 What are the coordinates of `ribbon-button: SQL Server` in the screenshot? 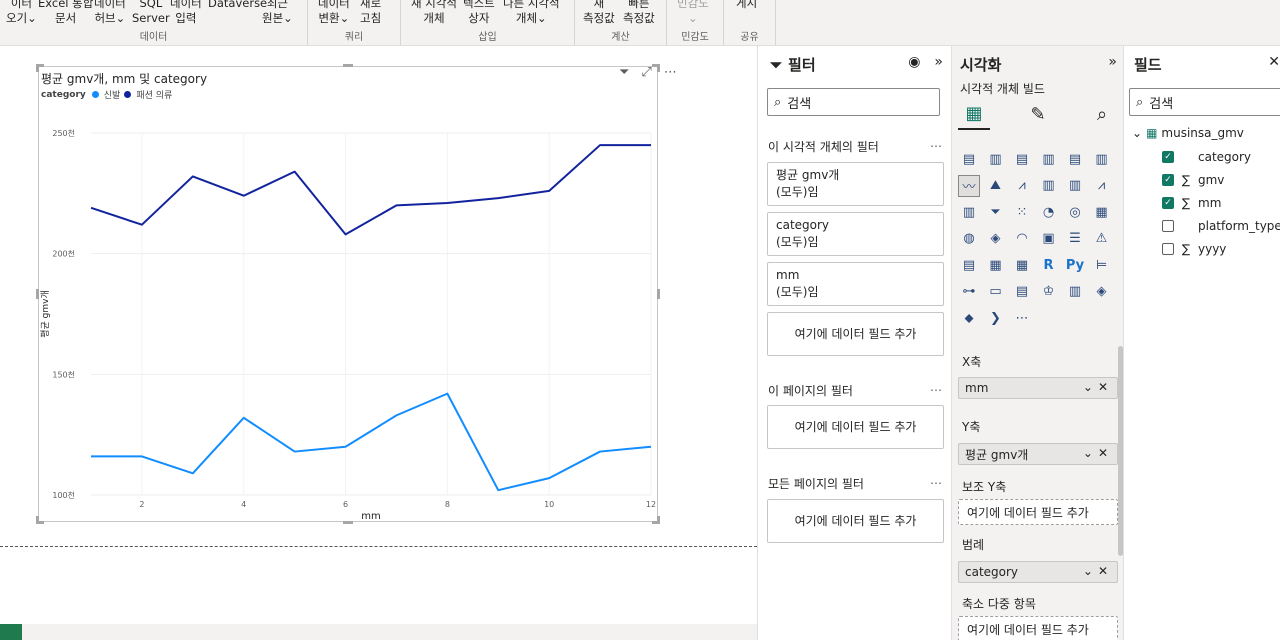 It's located at (151, 13).